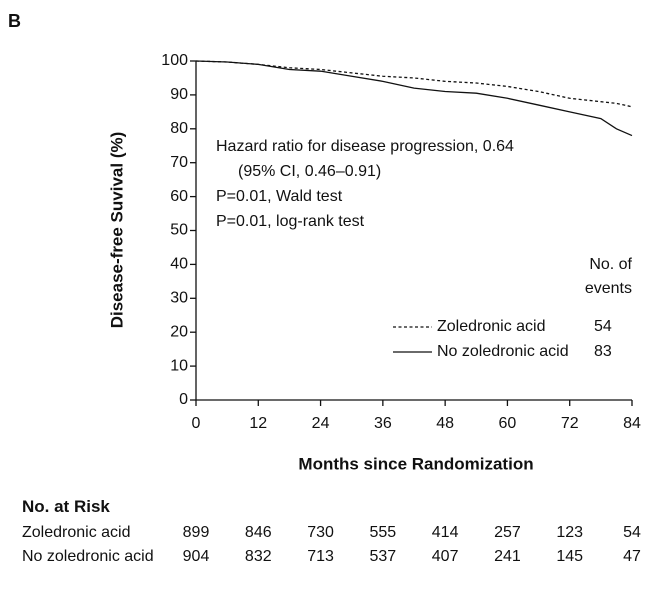 The height and width of the screenshot is (592, 648). Describe the element at coordinates (179, 298) in the screenshot. I see `y-tick-label: 30` at that location.